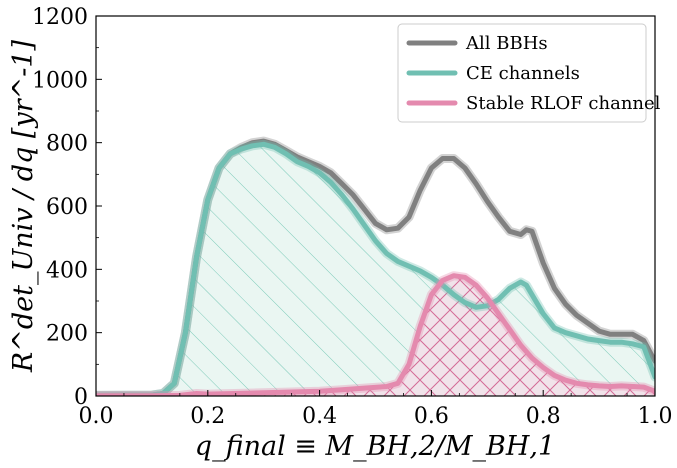 The image size is (677, 468). Describe the element at coordinates (23, 206) in the screenshot. I see `y-axis-title: R^det_Univ / dq [yr^-1]` at that location.